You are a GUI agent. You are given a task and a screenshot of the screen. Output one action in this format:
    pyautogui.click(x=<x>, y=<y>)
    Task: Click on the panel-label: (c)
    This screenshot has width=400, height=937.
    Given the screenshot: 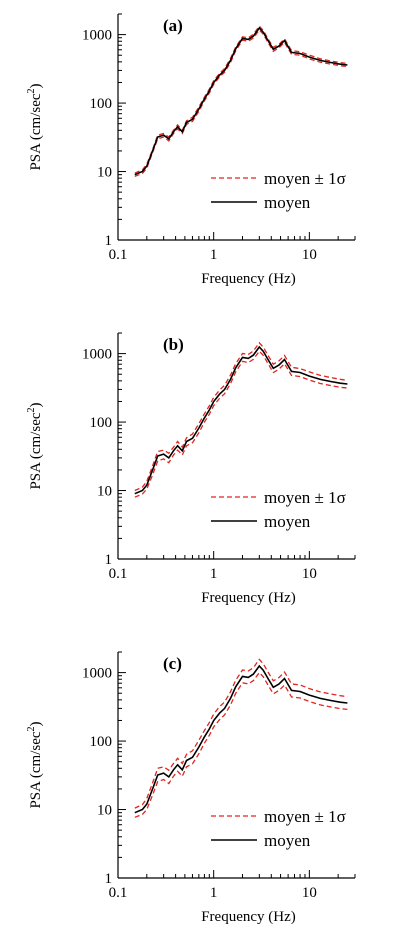 What is the action you would take?
    pyautogui.click(x=172, y=663)
    